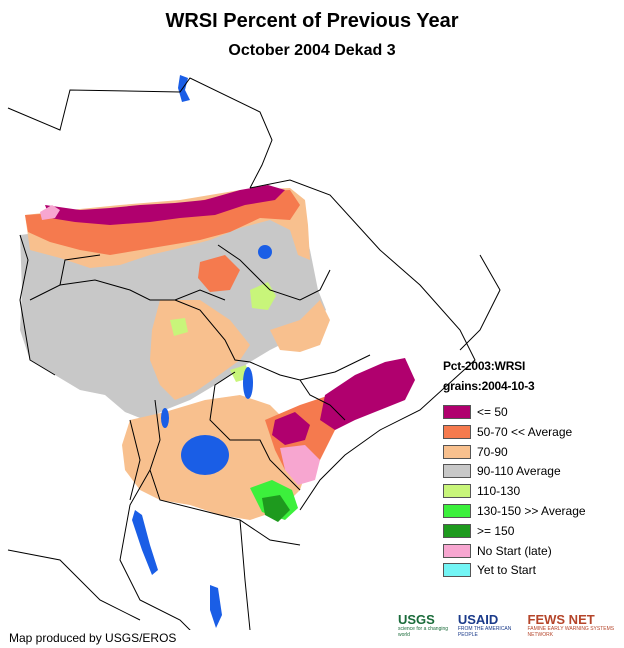 The height and width of the screenshot is (648, 624). I want to click on legend-label: <= 50, so click(492, 412).